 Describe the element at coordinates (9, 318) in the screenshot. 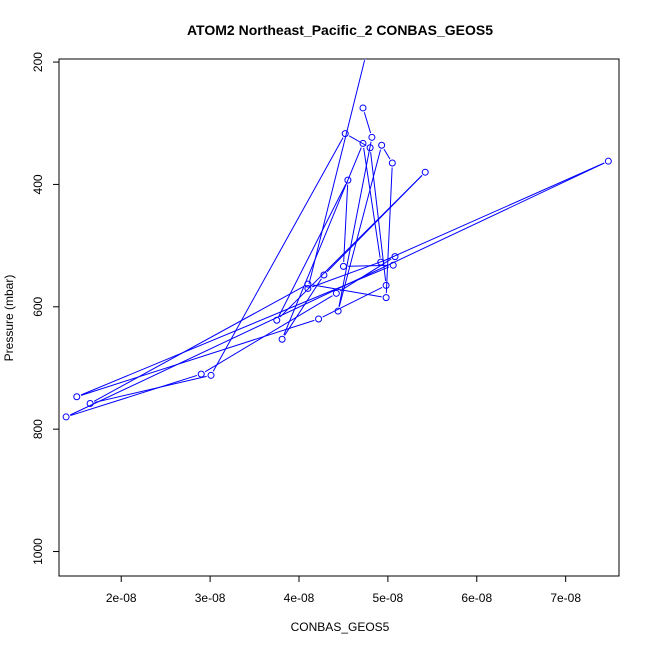

I see `y-axis-label: Pressure (mbar)` at that location.